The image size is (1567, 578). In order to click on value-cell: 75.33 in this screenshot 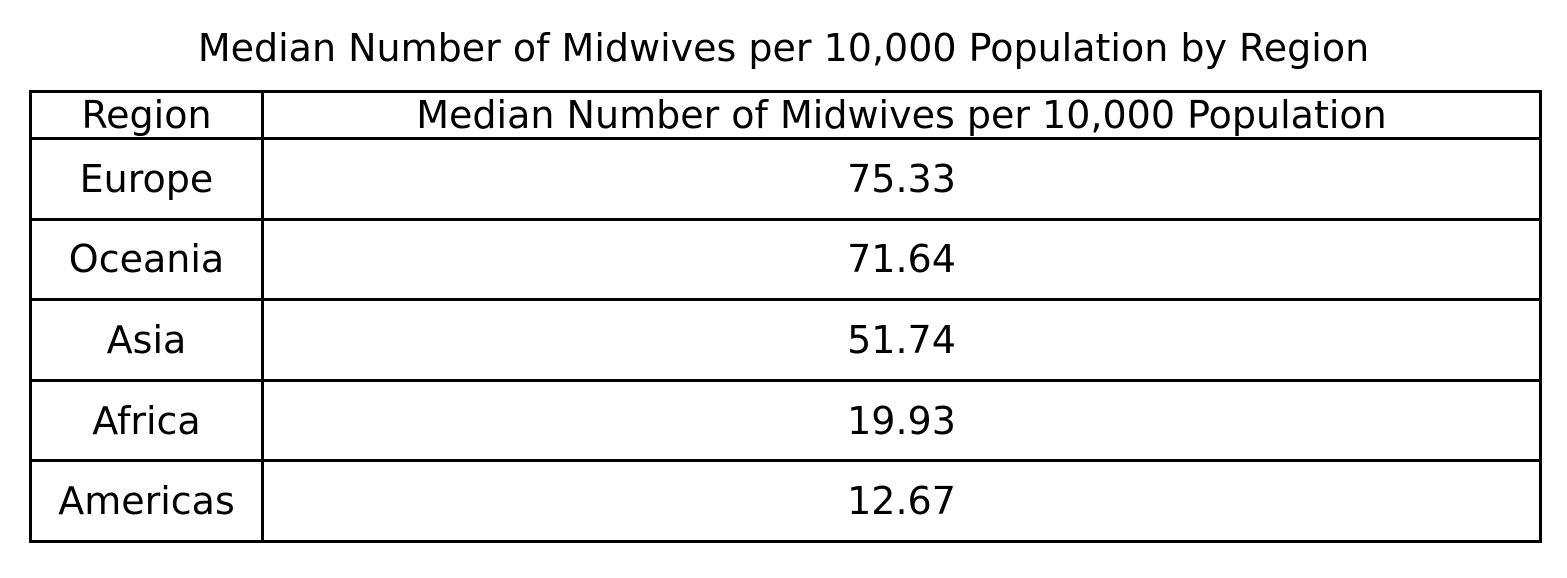, I will do `click(901, 179)`.